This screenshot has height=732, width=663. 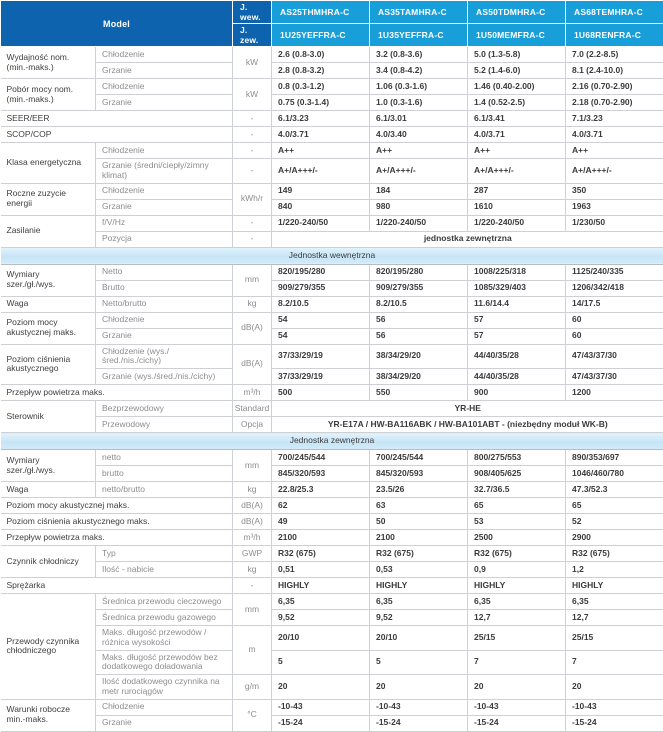 What do you see at coordinates (164, 490) in the screenshot?
I see `sub-label-cell: netto/brutto` at bounding box center [164, 490].